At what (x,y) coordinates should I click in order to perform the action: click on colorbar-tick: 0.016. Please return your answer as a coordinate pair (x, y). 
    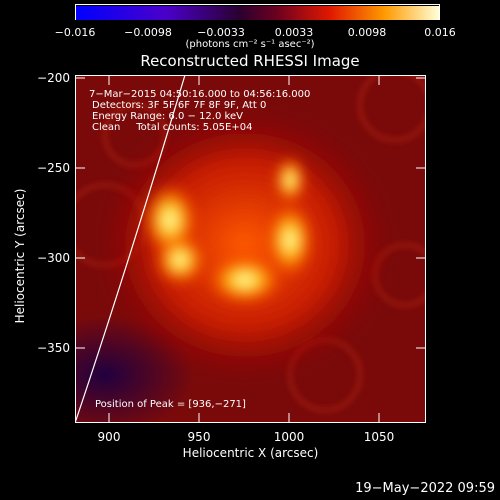
    Looking at the image, I should click on (440, 32).